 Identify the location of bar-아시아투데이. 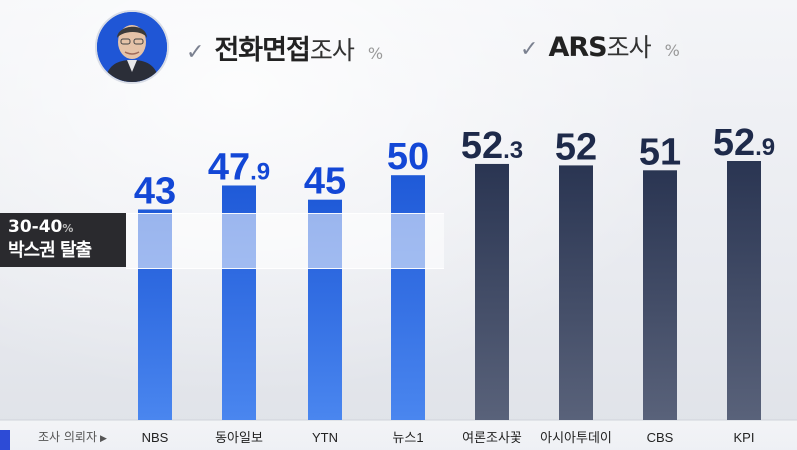
(576, 292).